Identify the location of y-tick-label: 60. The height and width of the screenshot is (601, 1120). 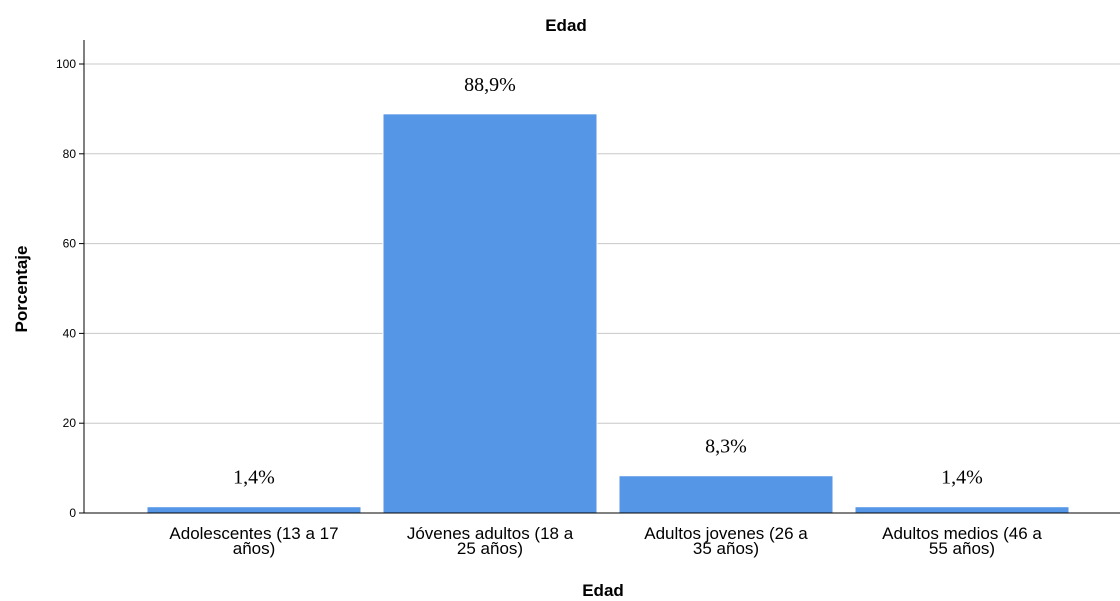
(70, 244).